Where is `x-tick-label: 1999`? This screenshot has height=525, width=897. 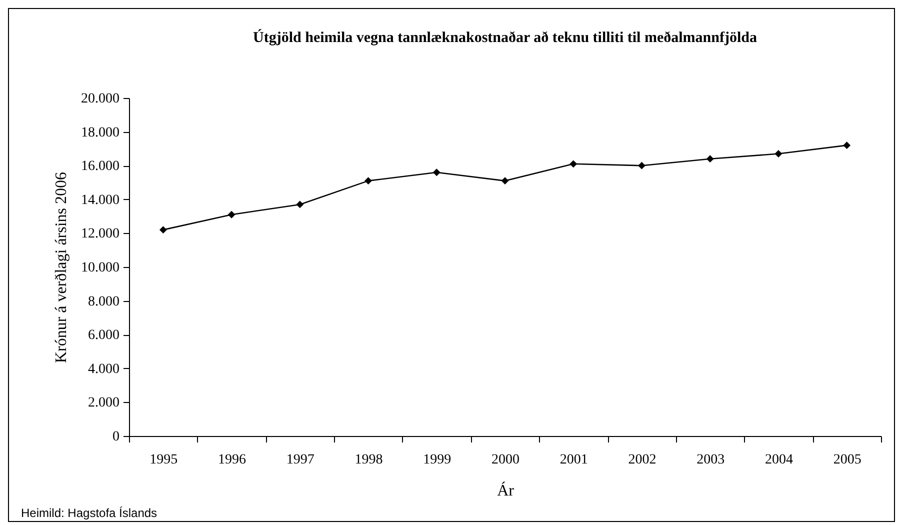 x-tick-label: 1999 is located at coordinates (437, 460).